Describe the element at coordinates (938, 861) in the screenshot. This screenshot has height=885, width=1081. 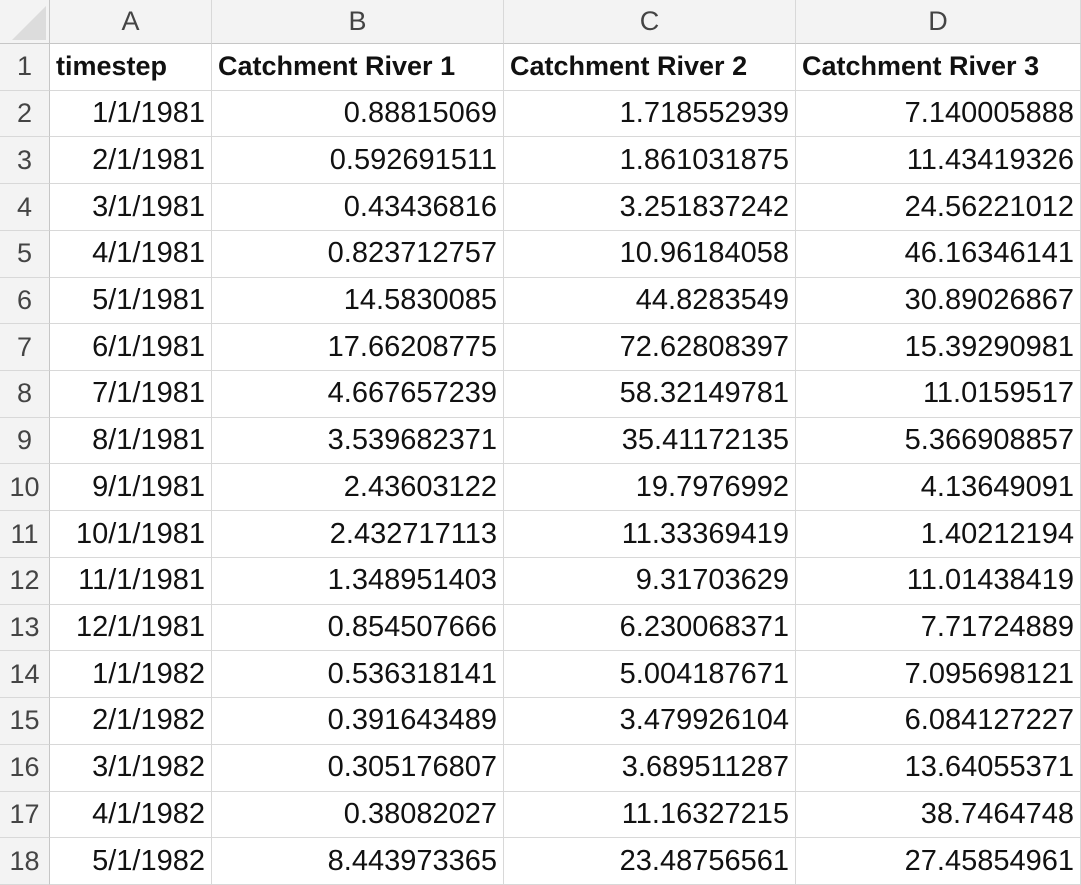
I see `cell-d18: 27.45854961` at that location.